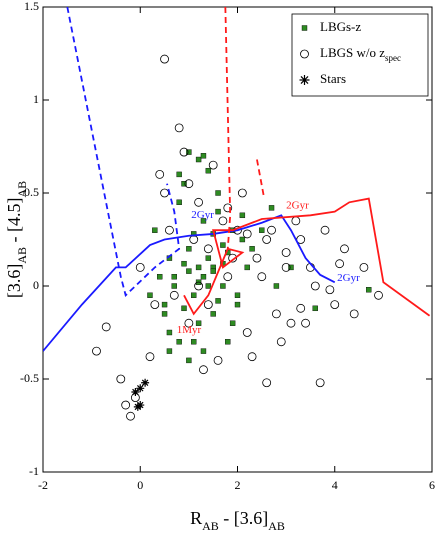  I want to click on legend-box, so click(360, 55).